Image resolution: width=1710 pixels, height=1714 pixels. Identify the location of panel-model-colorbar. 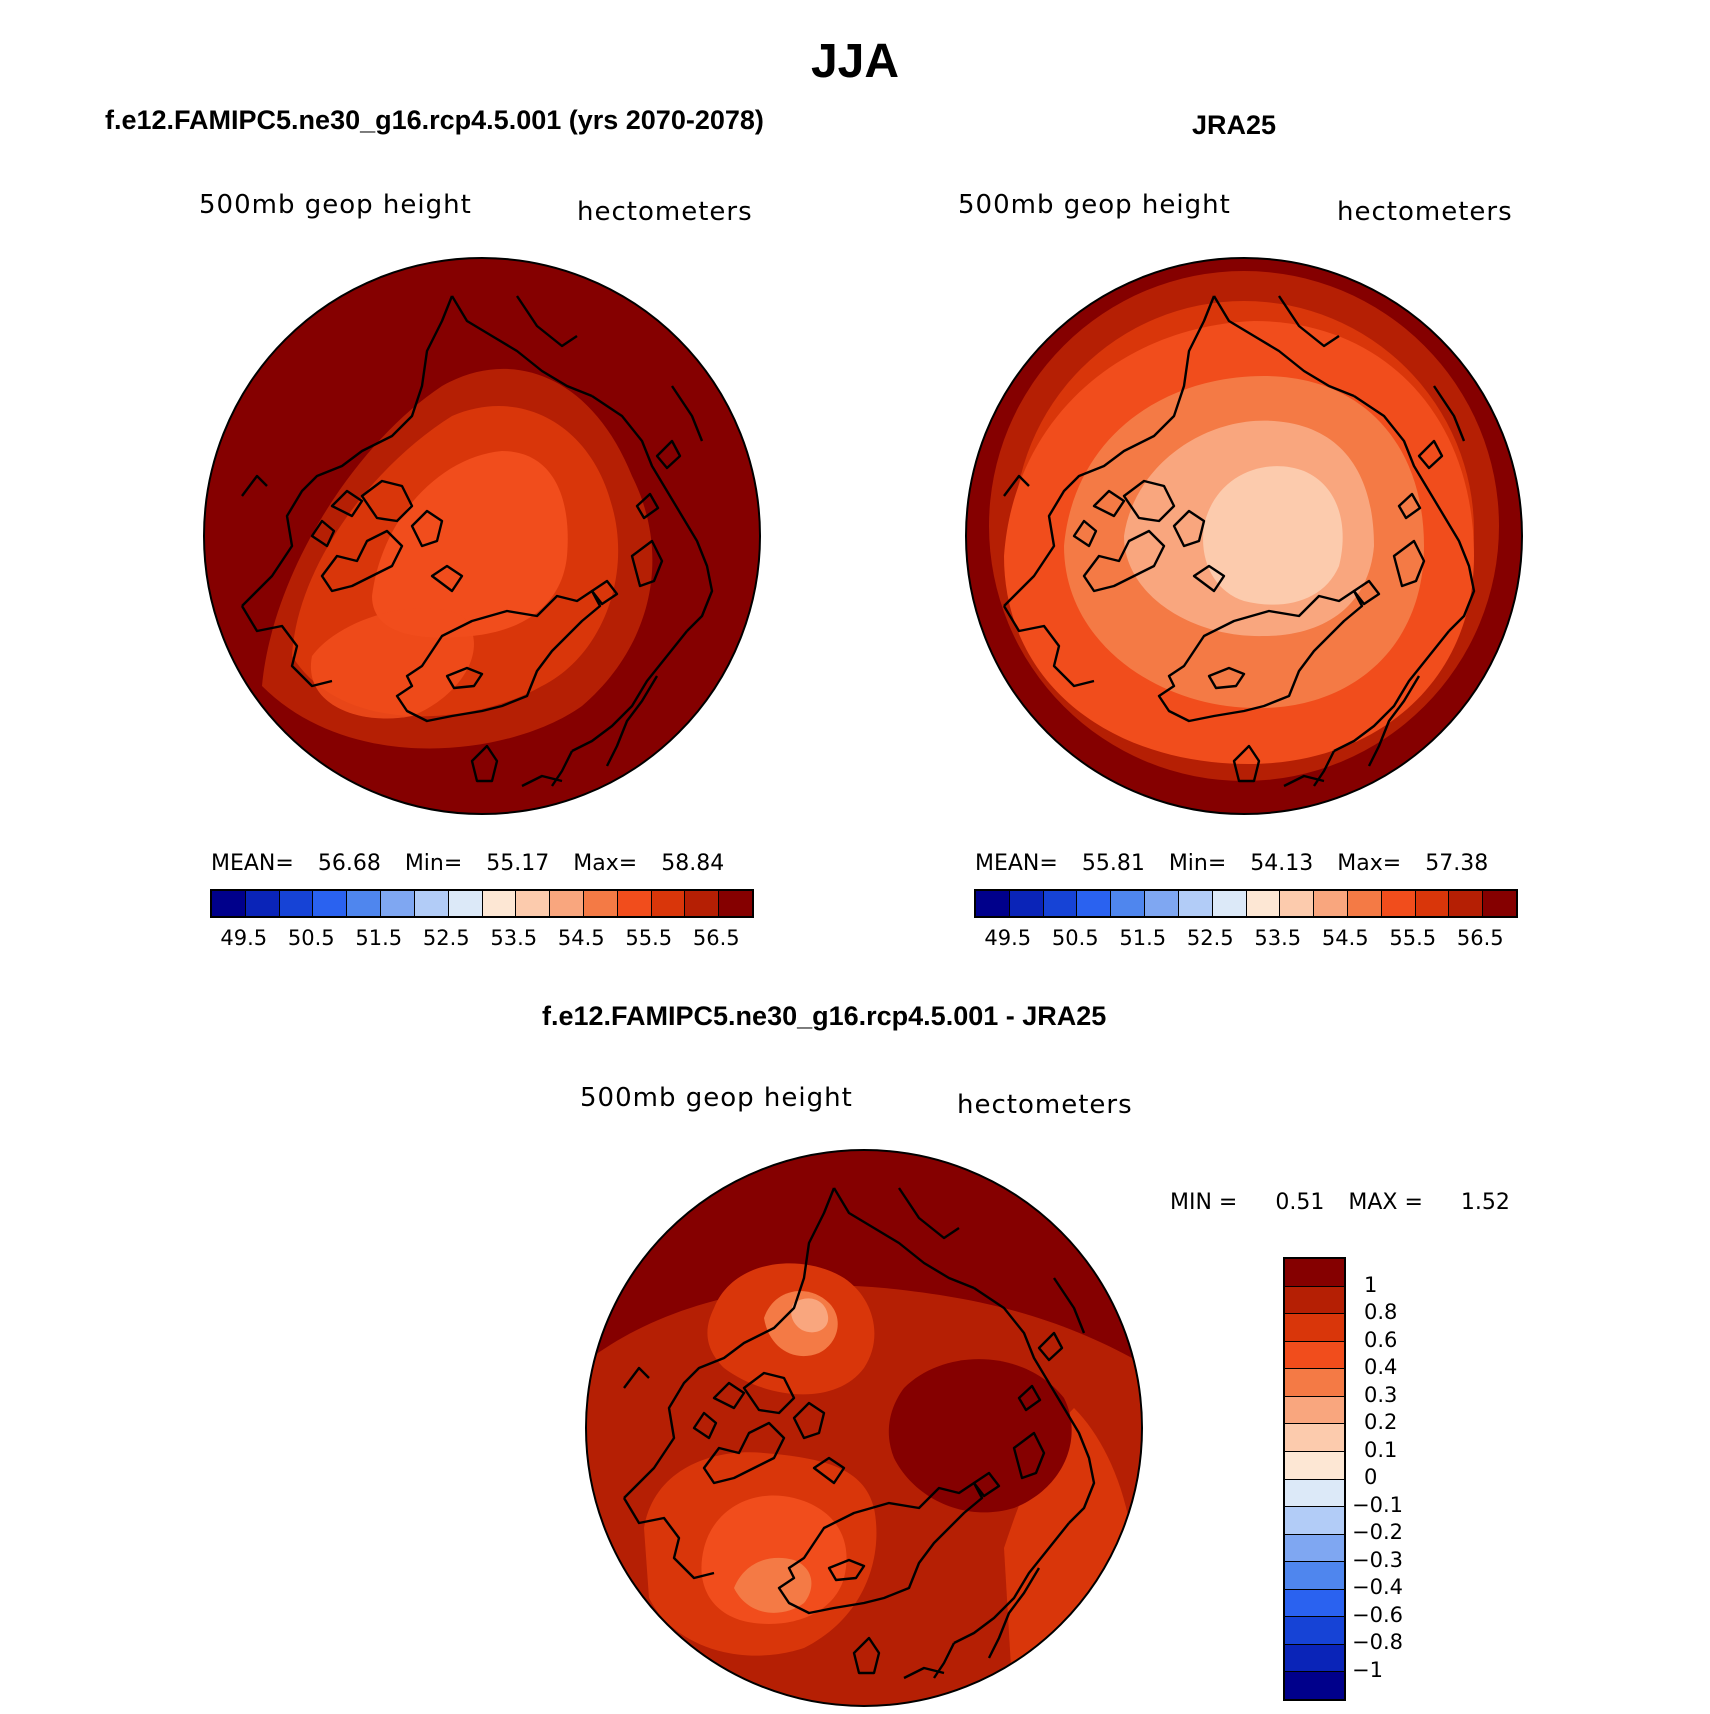
(482, 903).